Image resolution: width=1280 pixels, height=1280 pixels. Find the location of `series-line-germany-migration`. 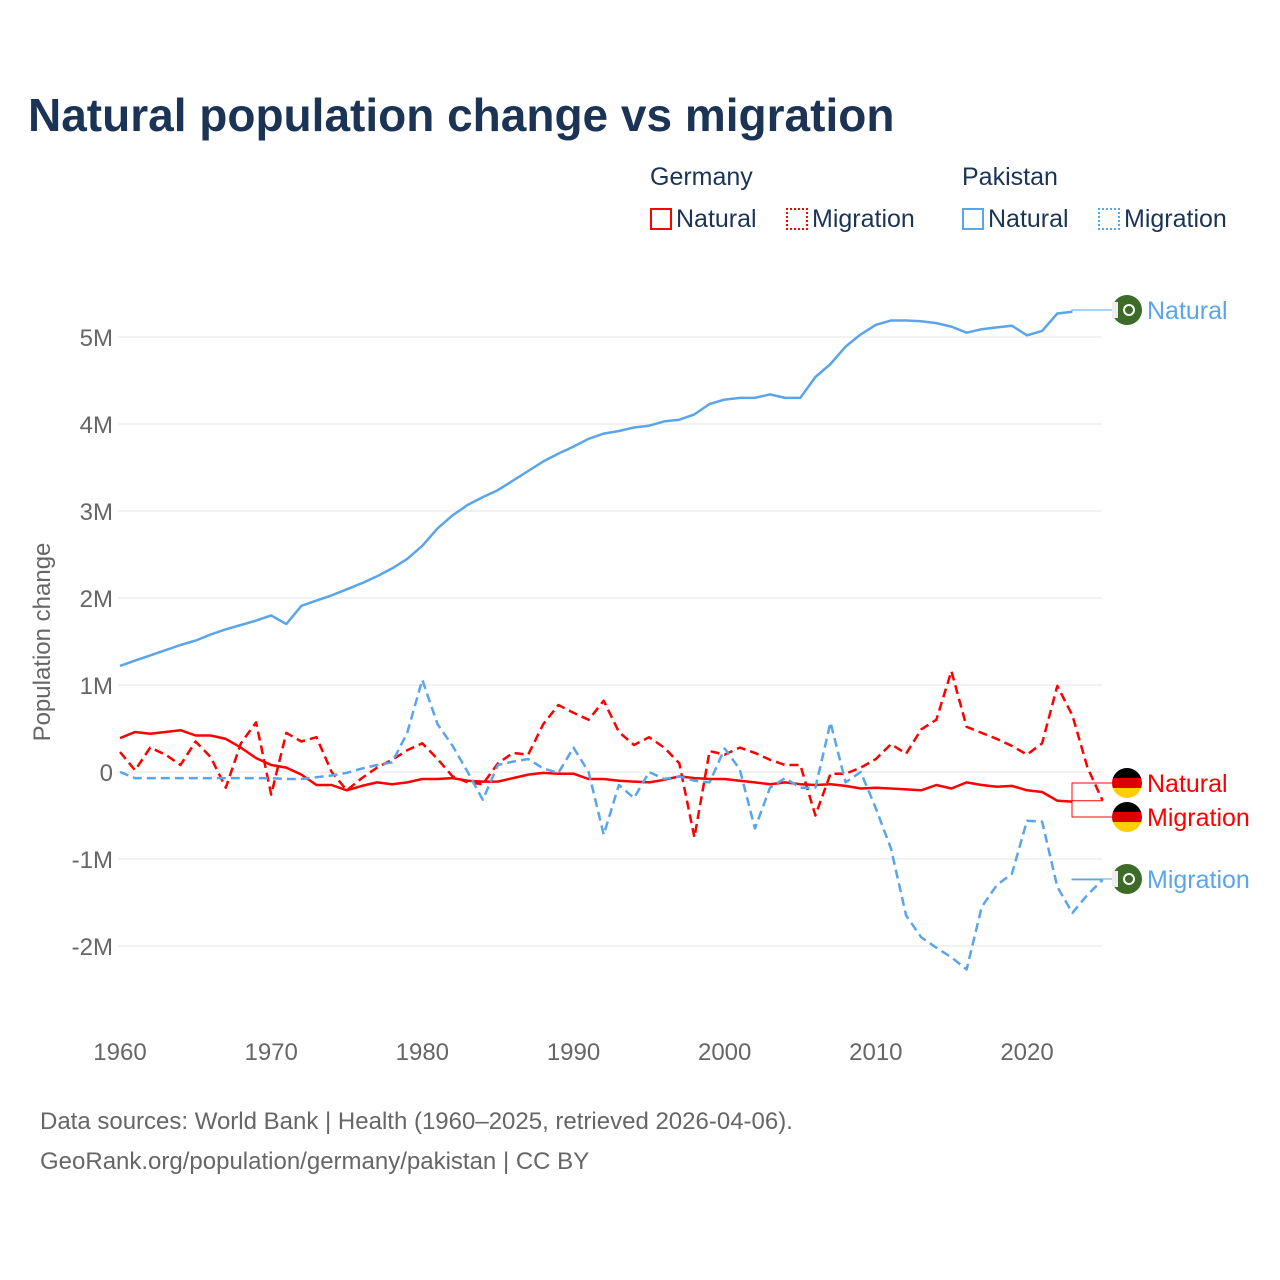

series-line-germany-migration is located at coordinates (611, 754).